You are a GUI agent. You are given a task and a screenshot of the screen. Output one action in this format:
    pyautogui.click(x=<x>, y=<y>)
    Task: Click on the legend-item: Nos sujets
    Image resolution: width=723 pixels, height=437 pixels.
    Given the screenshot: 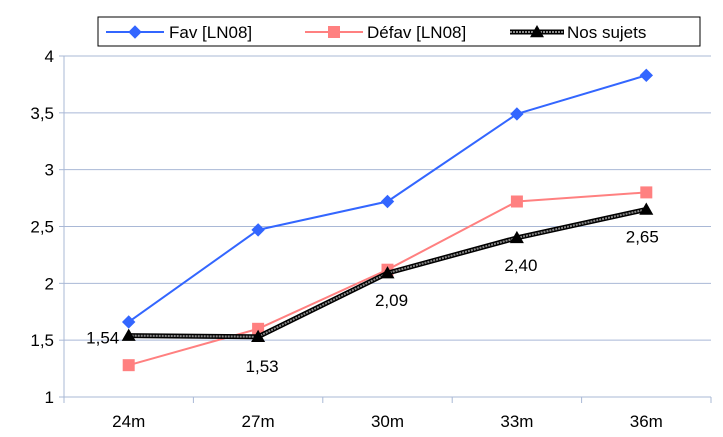 What is the action you would take?
    pyautogui.click(x=578, y=32)
    